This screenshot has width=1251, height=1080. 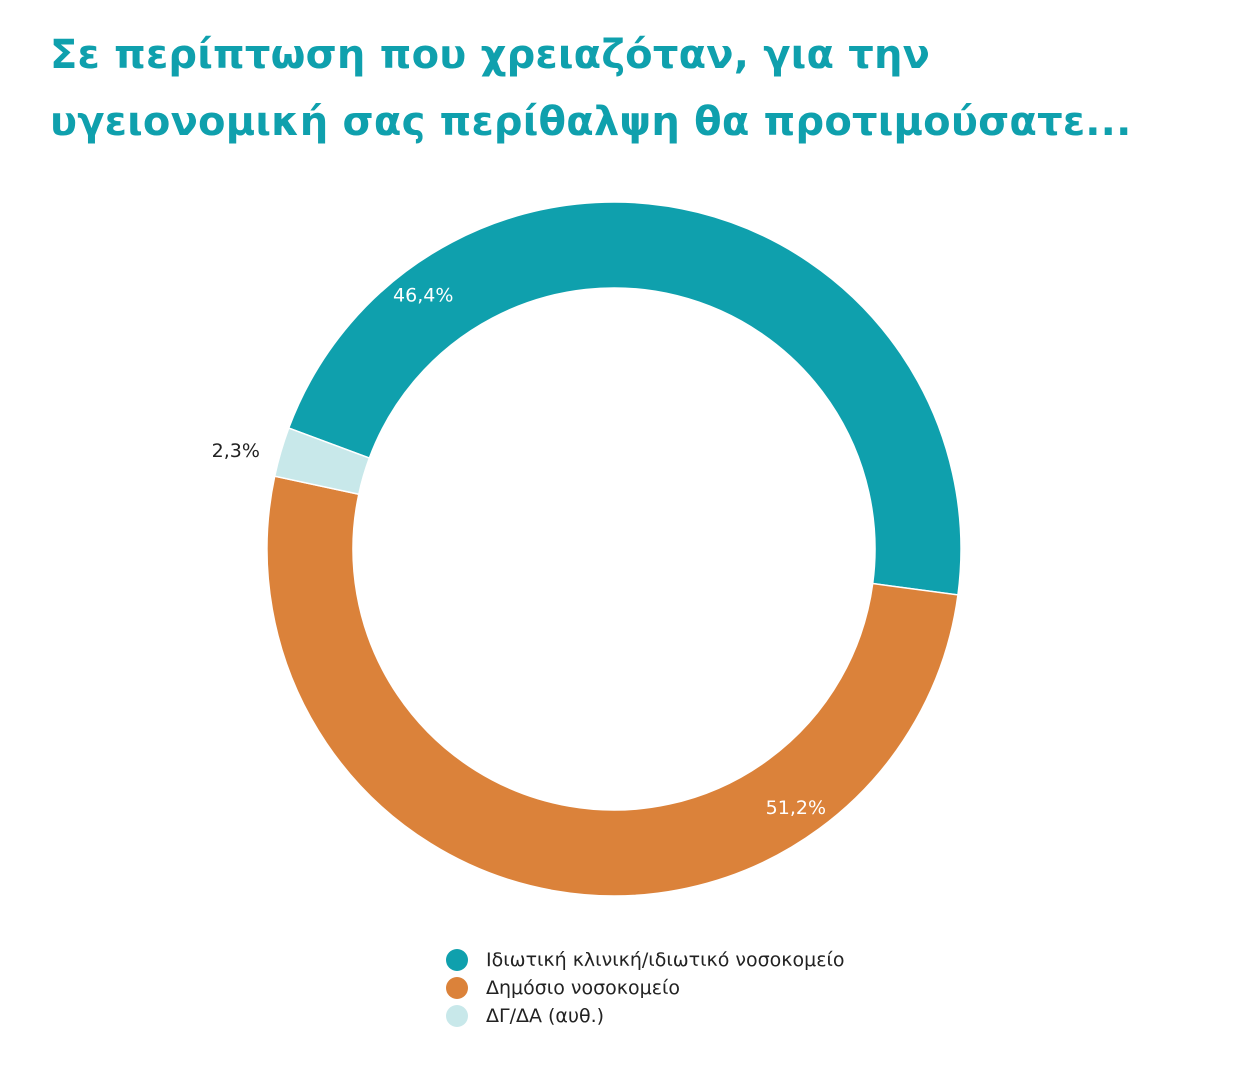 I want to click on legend-label-dk-na: ΔΓ/ΔΑ (αυθ.), so click(x=545, y=1016).